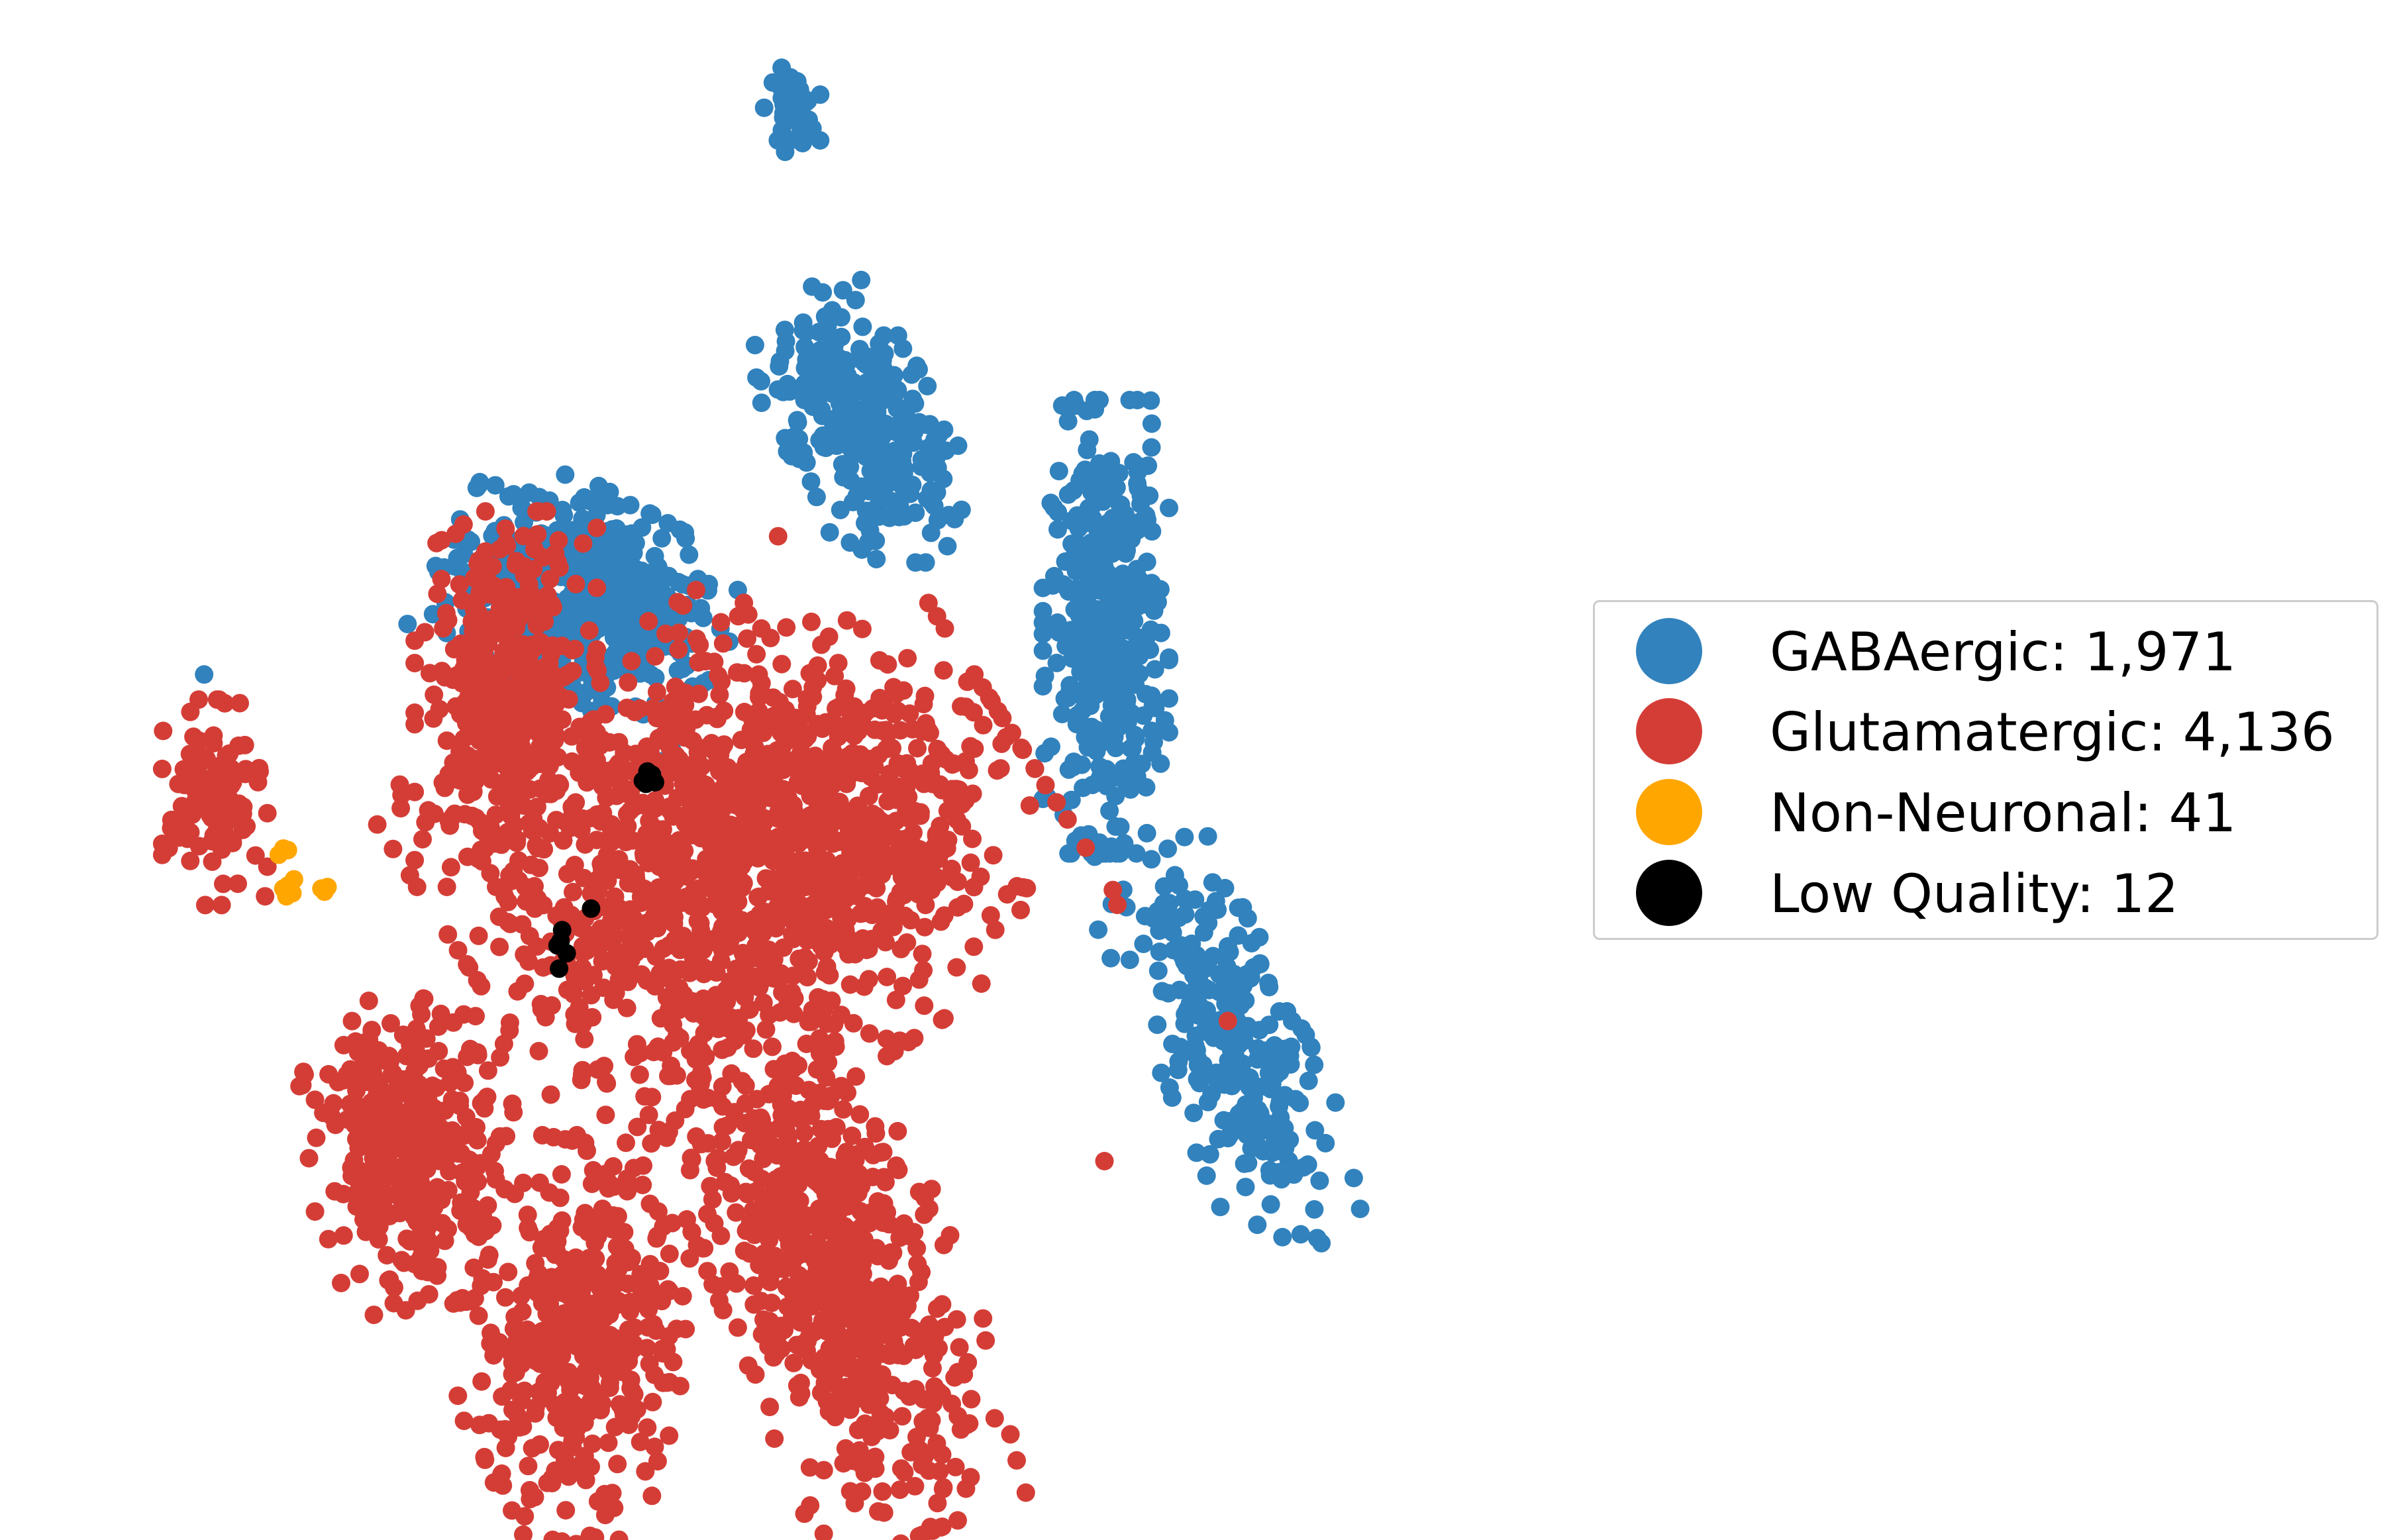 Image resolution: width=2395 pixels, height=1540 pixels. I want to click on glutamatergic-point-1955, so click(368, 1001).